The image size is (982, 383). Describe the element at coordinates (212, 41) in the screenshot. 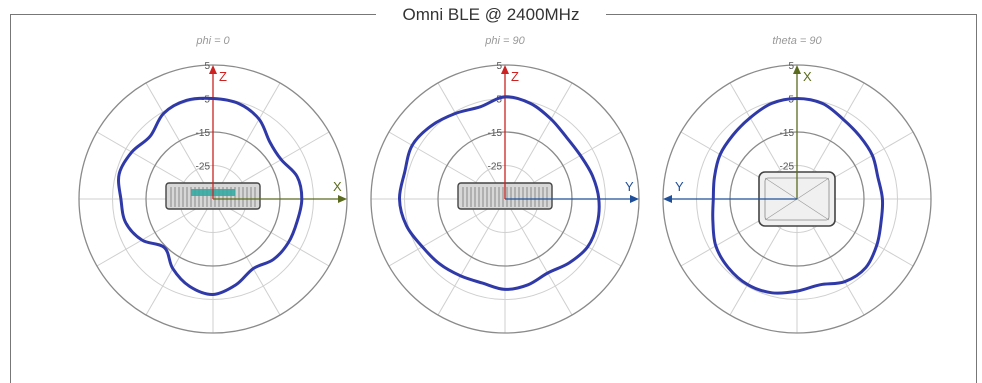

I see `chart-title: phi = 0` at that location.